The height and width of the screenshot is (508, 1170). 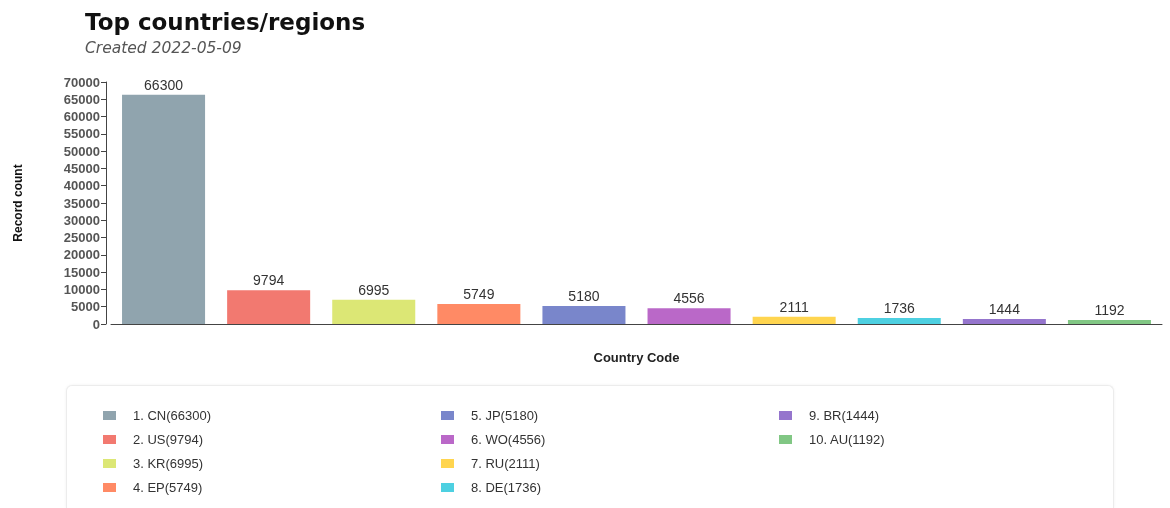 I want to click on legend-label: 8. DE(1736), so click(x=506, y=487).